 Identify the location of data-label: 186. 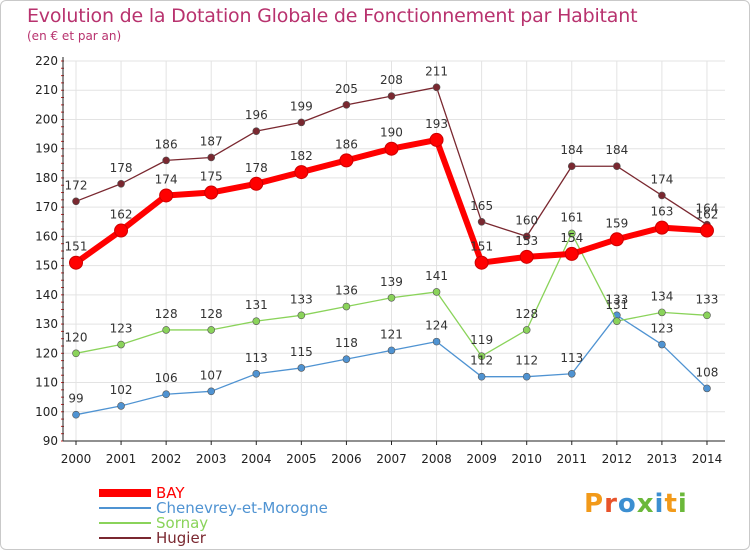
(166, 144).